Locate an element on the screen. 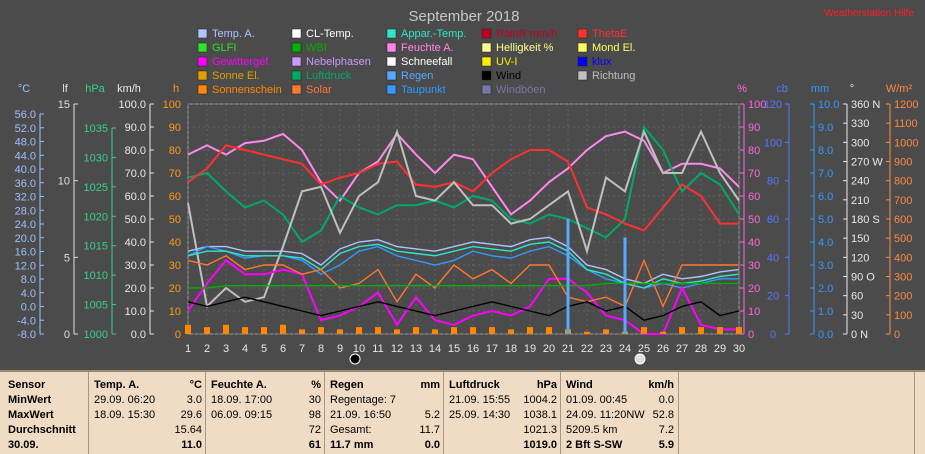  axis-tick-label-deg: 330 is located at coordinates (860, 124).